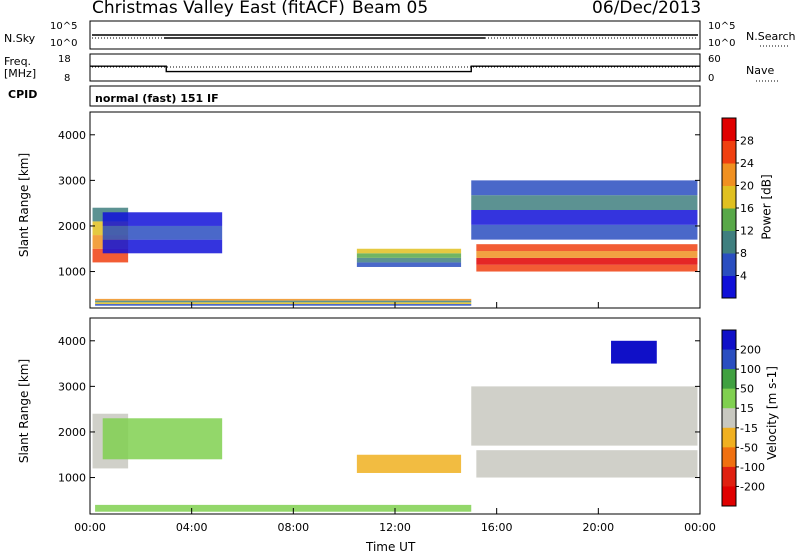  I want to click on nsearch-label: N.Search, so click(771, 36).